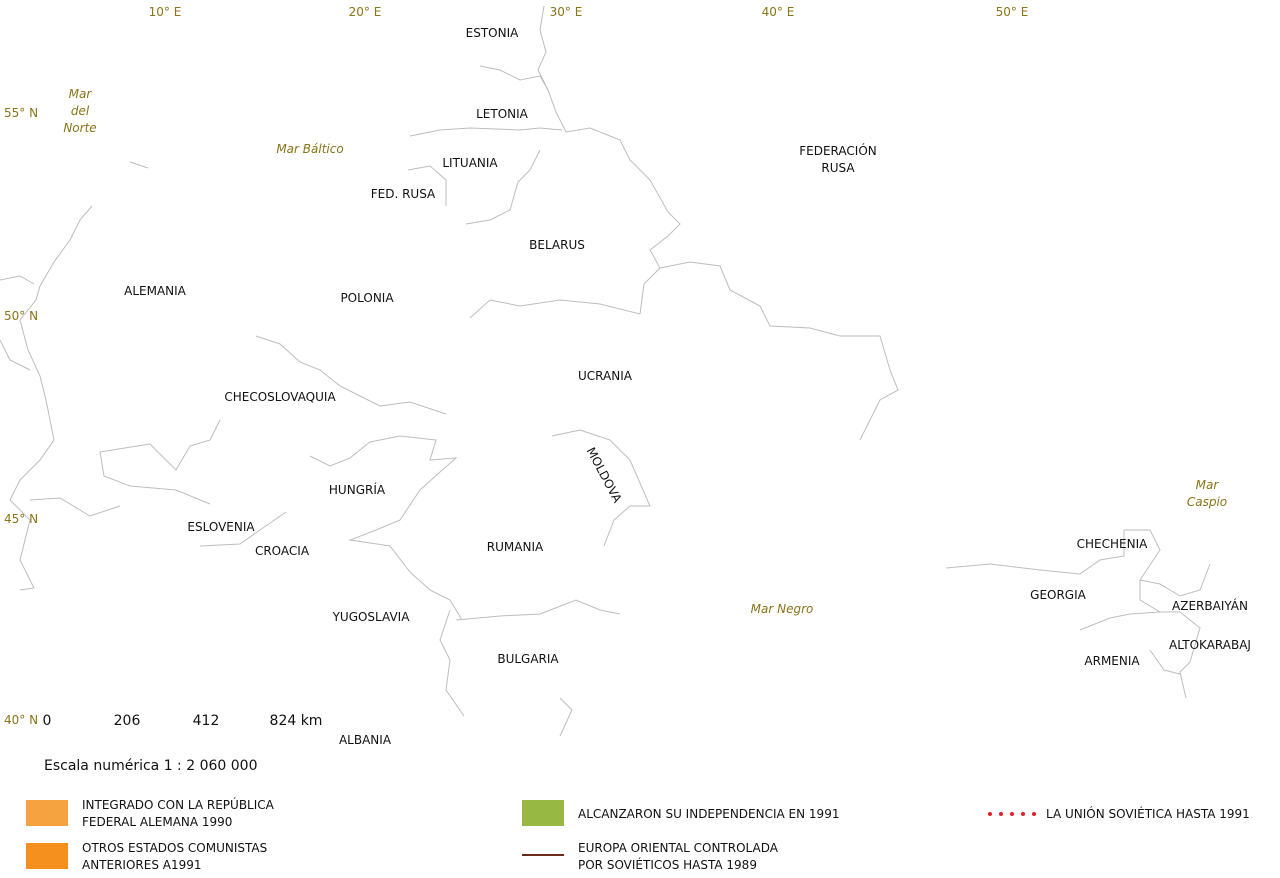 Image resolution: width=1280 pixels, height=878 pixels. I want to click on country-label: ALEMANIA, so click(155, 291).